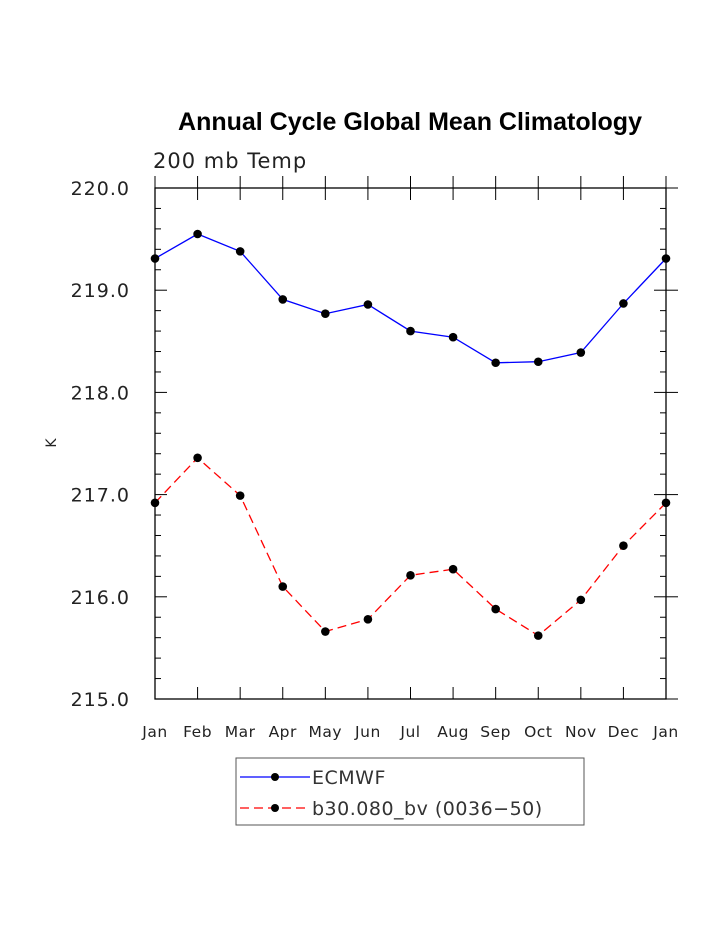  I want to click on x-tick-label: Nov, so click(581, 732).